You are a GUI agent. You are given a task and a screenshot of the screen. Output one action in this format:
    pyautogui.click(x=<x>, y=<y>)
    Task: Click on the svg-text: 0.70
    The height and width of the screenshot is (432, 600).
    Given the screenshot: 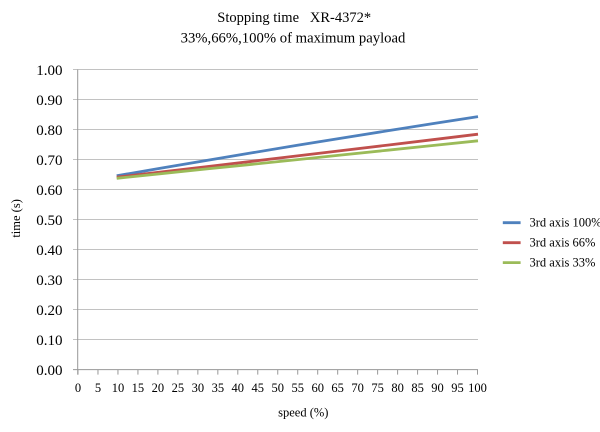 What is the action you would take?
    pyautogui.click(x=49, y=161)
    